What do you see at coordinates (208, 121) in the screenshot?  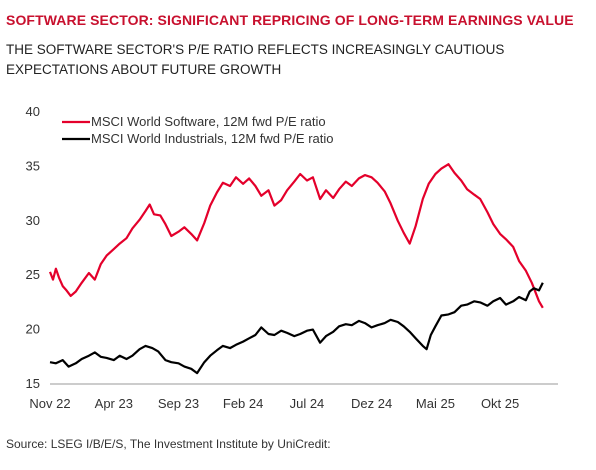 I see `legend-label-software: MSCI World Software, 12M fwd P/E ratio` at bounding box center [208, 121].